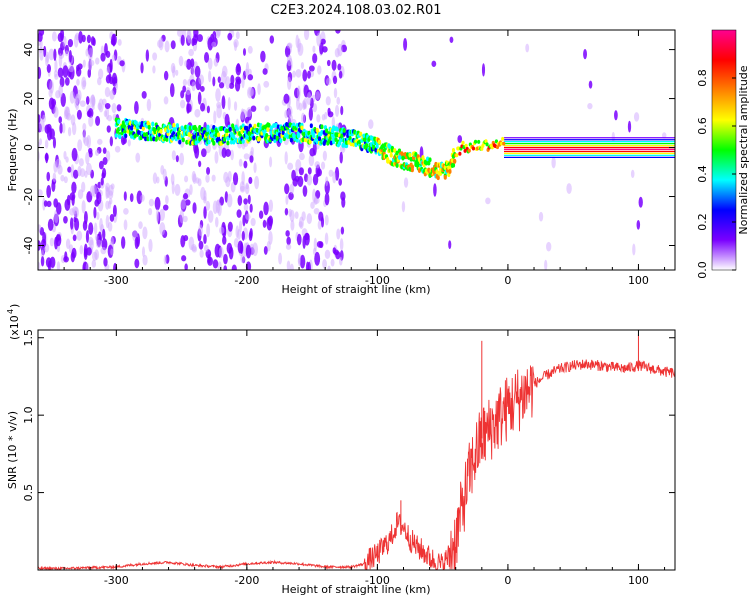 The width and height of the screenshot is (750, 600). Describe the element at coordinates (28, 147) in the screenshot. I see `spectrogram-ytick-label: 0` at that location.